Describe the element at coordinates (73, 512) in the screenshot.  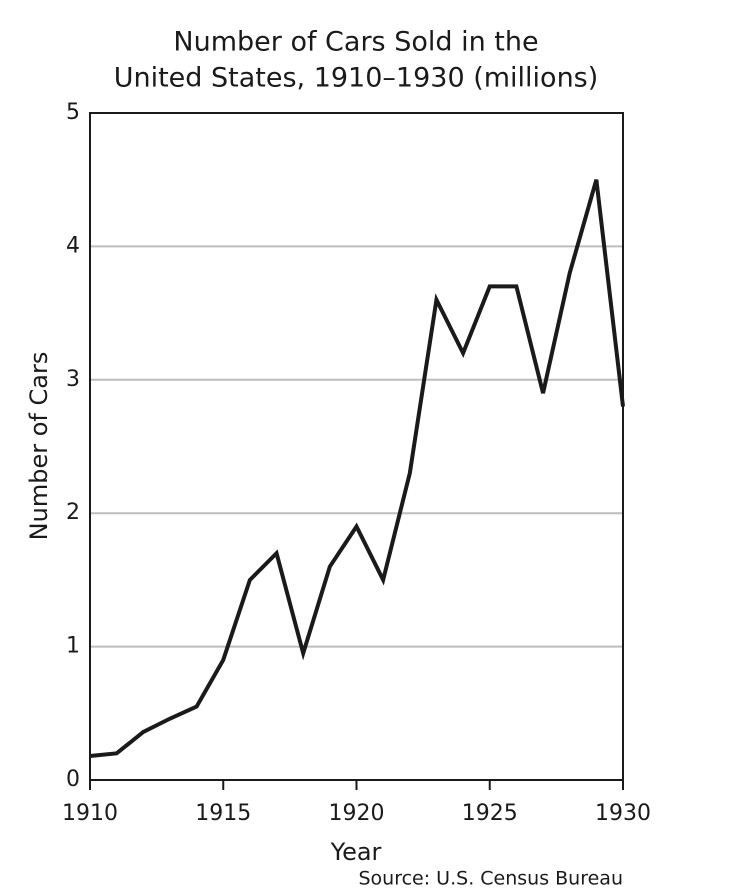
I see `y-tick-label: 2` at that location.